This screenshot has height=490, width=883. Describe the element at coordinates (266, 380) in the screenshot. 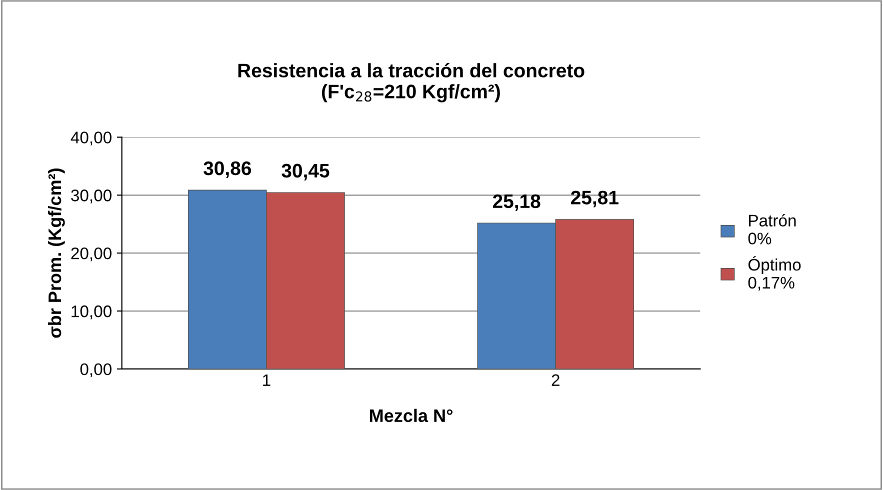

I see `x-tick-label: 1` at that location.